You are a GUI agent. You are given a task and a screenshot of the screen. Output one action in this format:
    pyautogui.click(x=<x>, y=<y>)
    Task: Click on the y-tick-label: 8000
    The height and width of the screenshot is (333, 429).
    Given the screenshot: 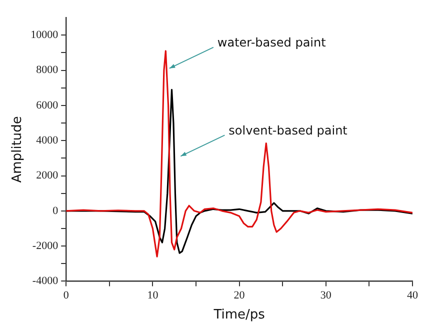 What is the action you would take?
    pyautogui.click(x=47, y=70)
    